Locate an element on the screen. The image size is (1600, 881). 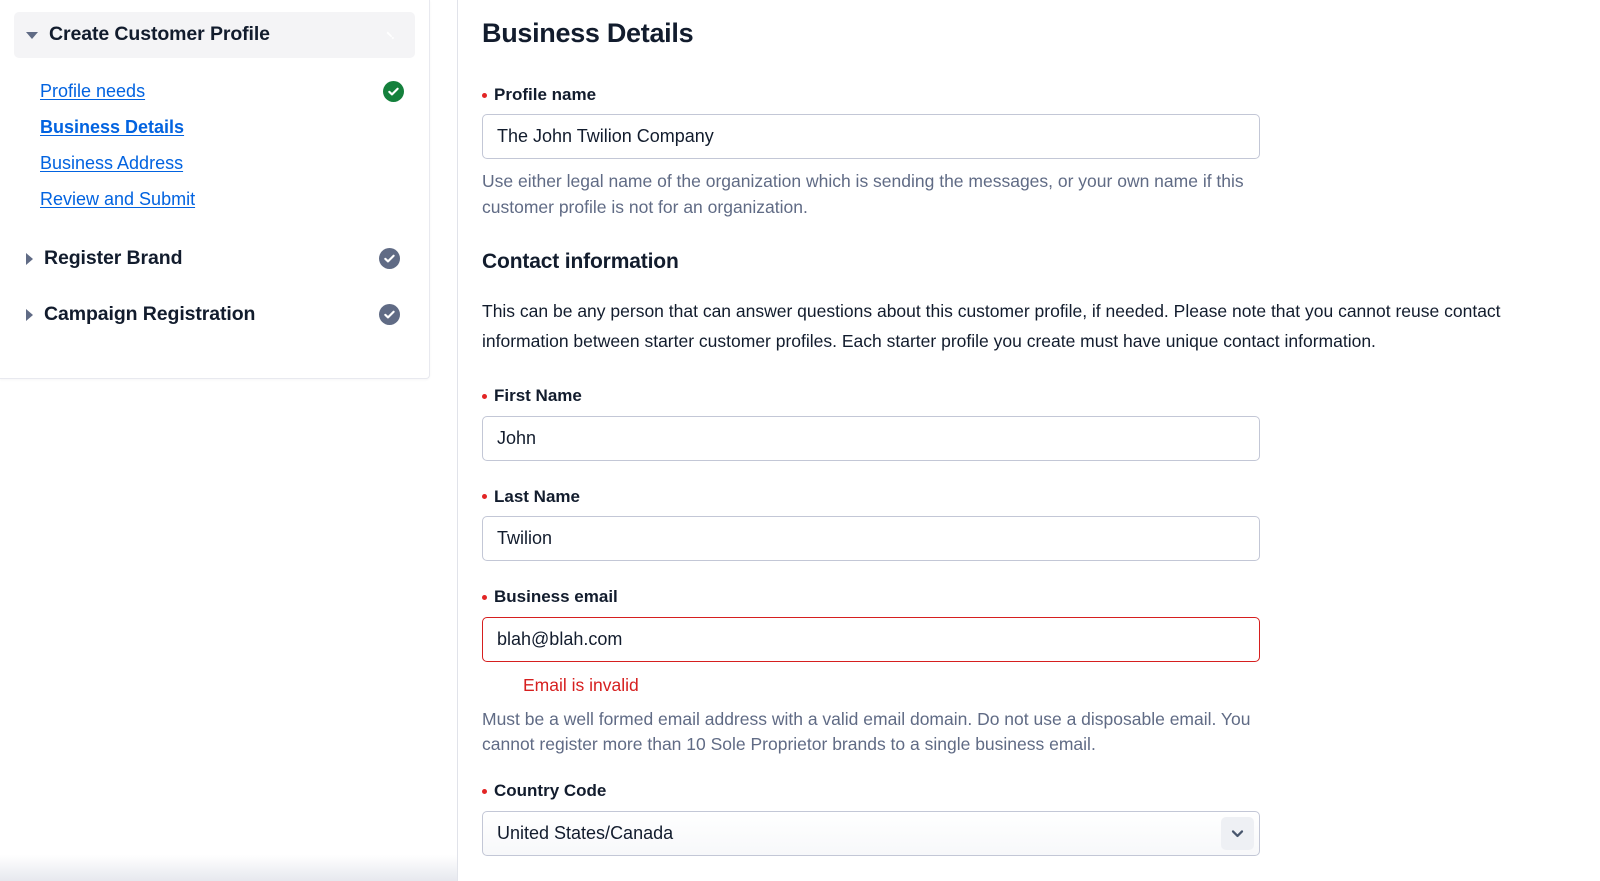
sidebar-group-register-brand: Register Brand is located at coordinates (214, 259).